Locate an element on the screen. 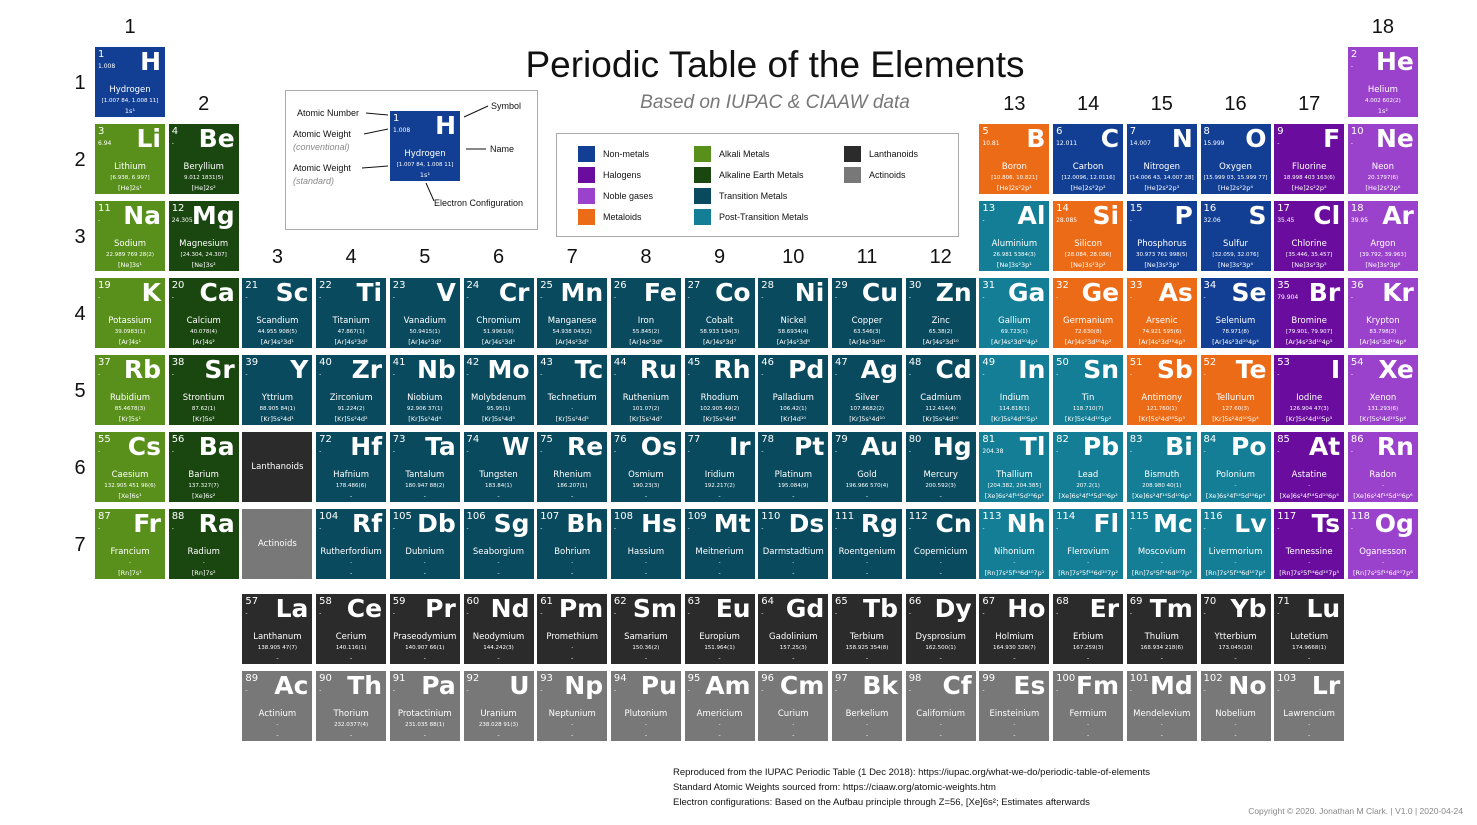  legend-label: Transition Metals is located at coordinates (753, 196).